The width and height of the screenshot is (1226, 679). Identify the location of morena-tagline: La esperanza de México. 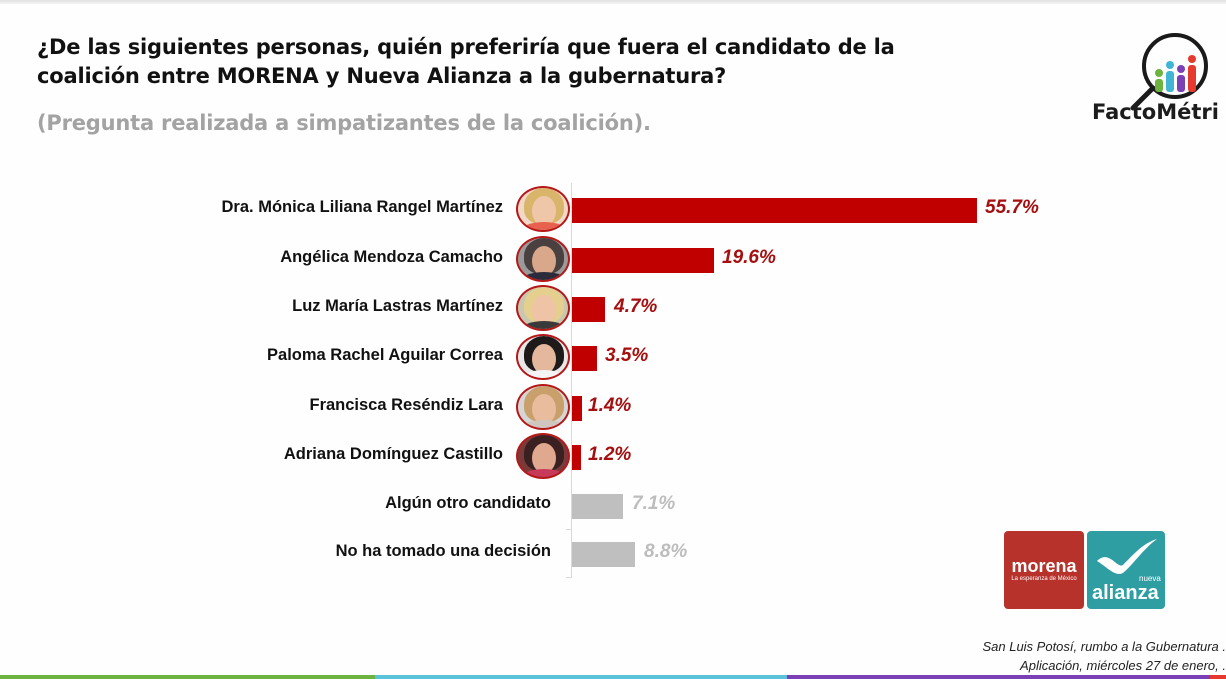
(1044, 579).